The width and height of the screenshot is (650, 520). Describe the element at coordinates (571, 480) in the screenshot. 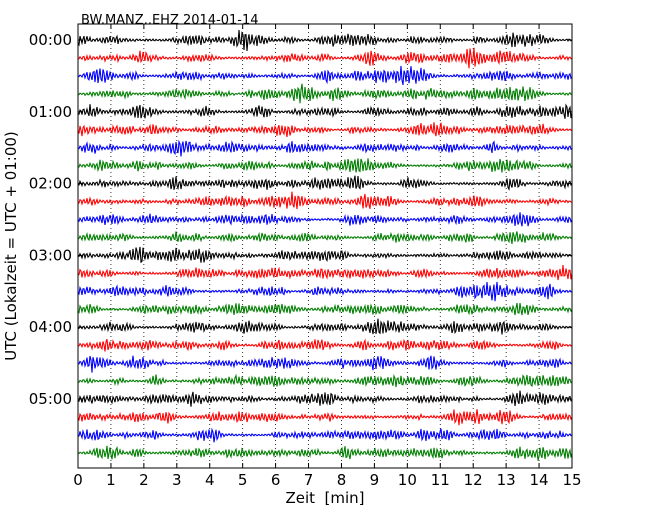

I see `x-tick-label: 15` at that location.